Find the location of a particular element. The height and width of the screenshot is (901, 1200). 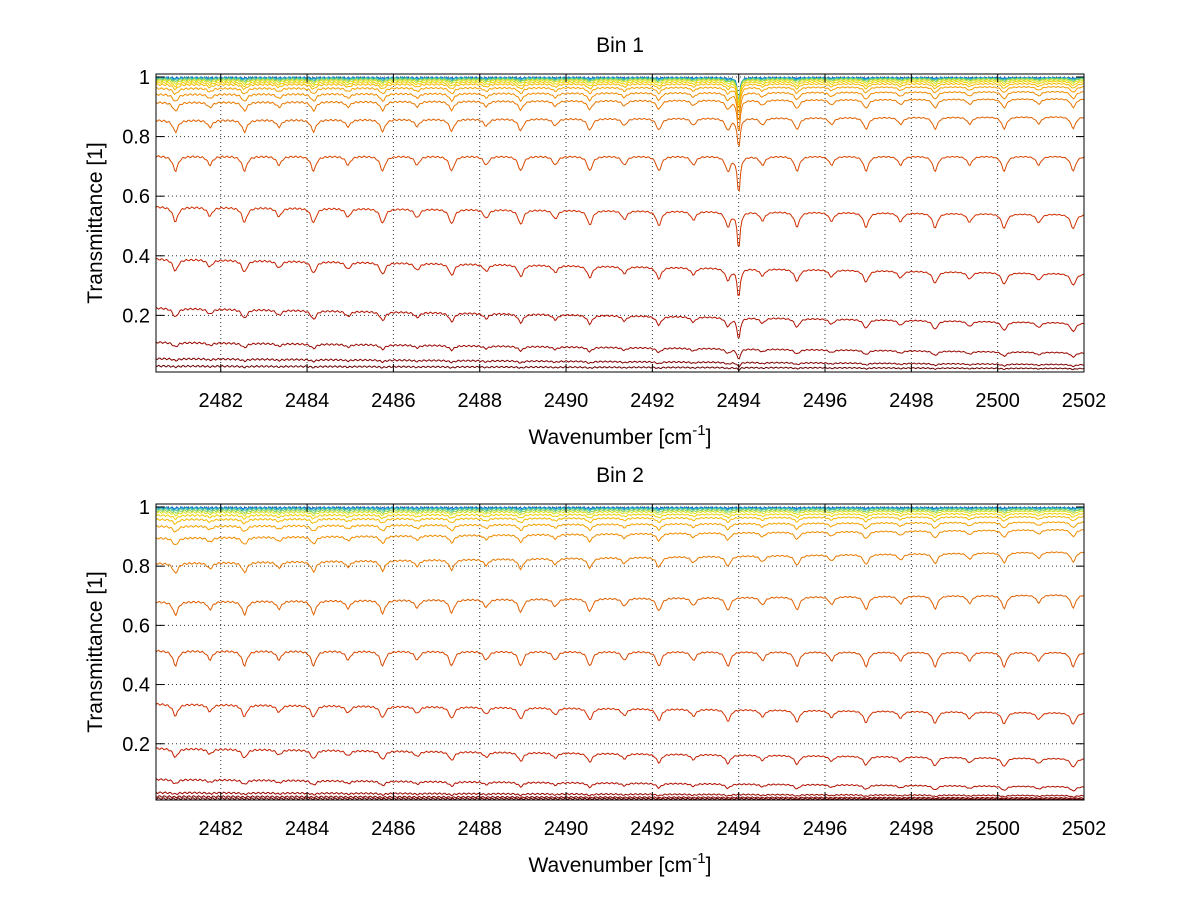

chart-title: Bin 1 is located at coordinates (620, 45).